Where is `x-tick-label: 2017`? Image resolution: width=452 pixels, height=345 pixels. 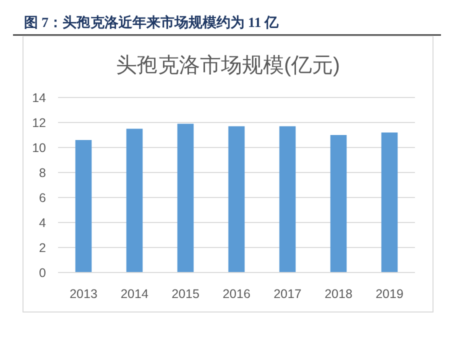 x-tick-label: 2017 is located at coordinates (288, 294).